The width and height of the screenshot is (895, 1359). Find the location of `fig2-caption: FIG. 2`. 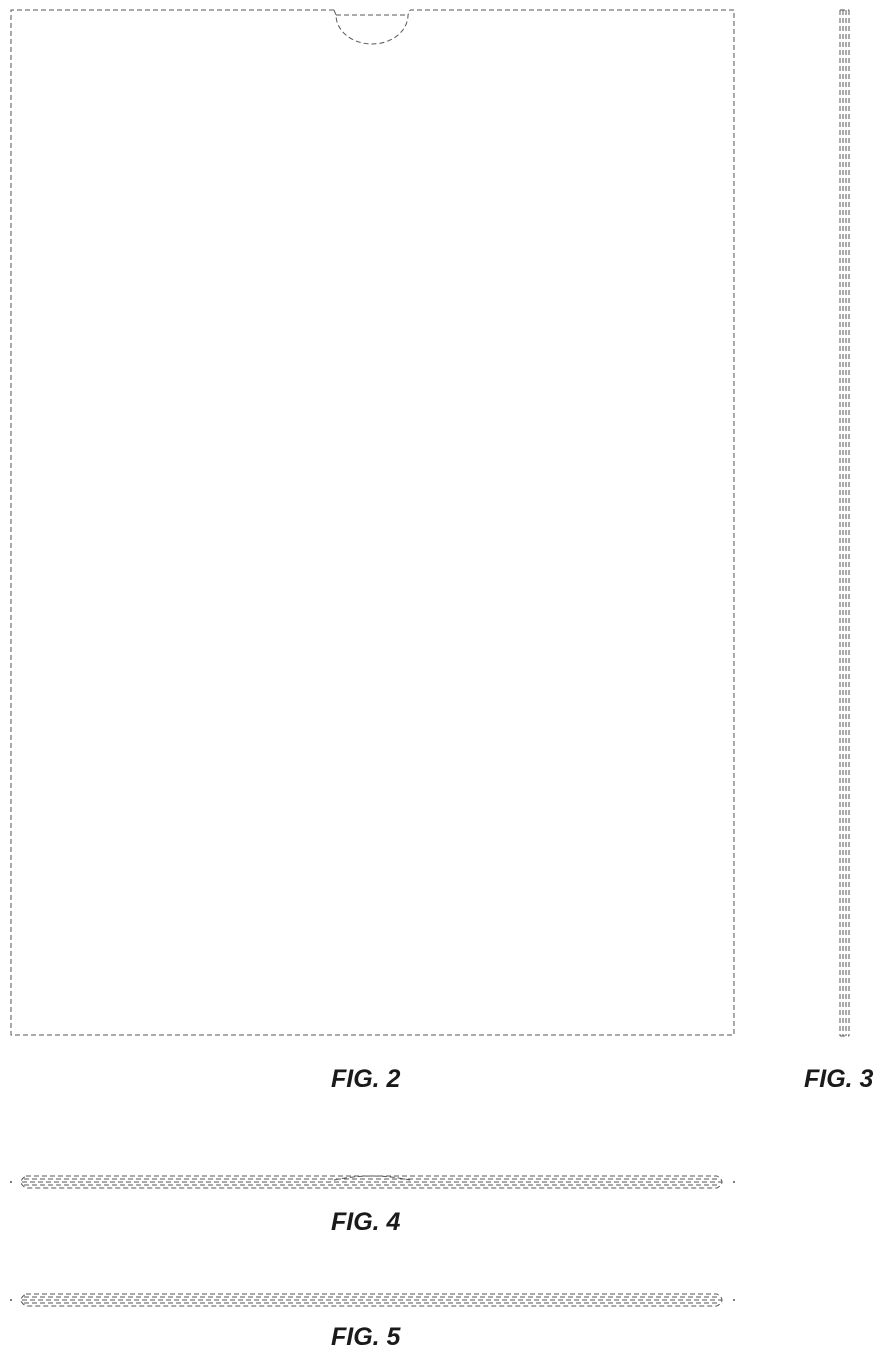

fig2-caption: FIG. 2 is located at coordinates (365, 1079).